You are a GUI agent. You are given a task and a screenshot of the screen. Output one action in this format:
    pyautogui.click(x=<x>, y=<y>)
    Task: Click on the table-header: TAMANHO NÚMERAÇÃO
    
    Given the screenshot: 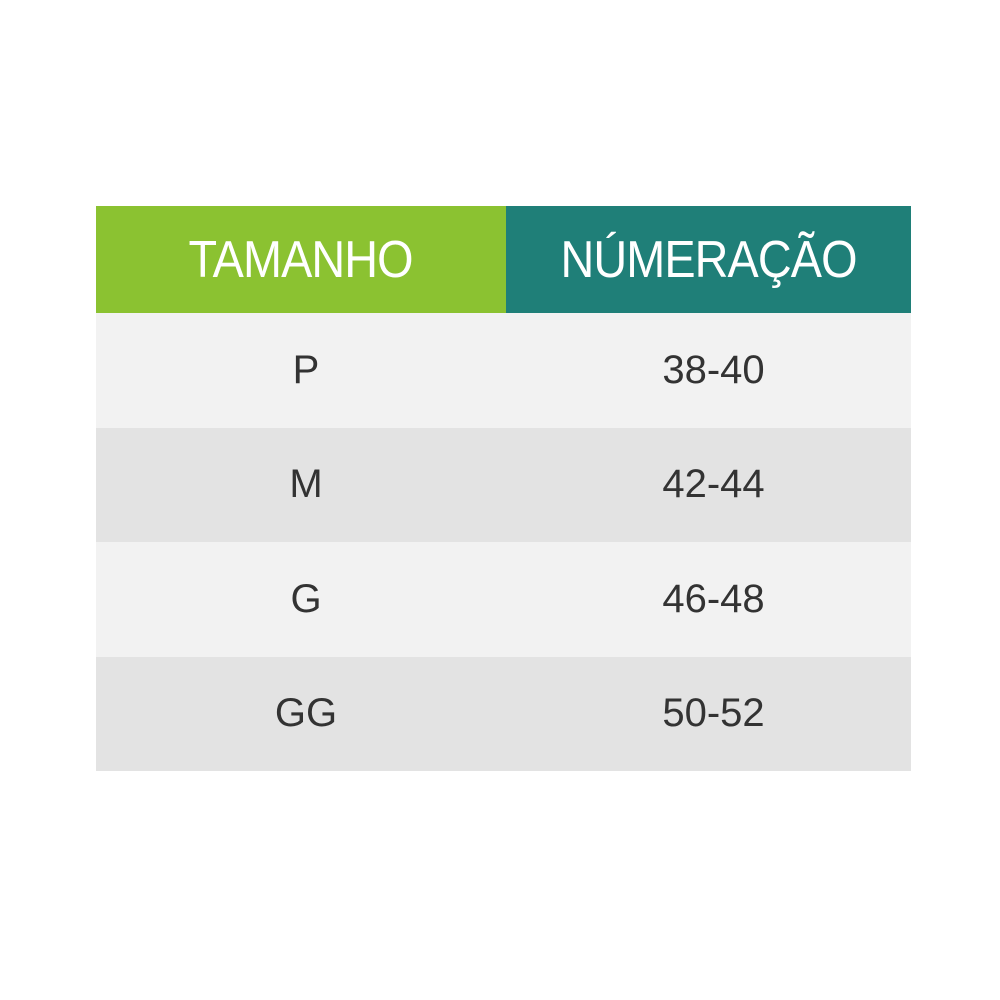 What is the action you would take?
    pyautogui.click(x=503, y=259)
    